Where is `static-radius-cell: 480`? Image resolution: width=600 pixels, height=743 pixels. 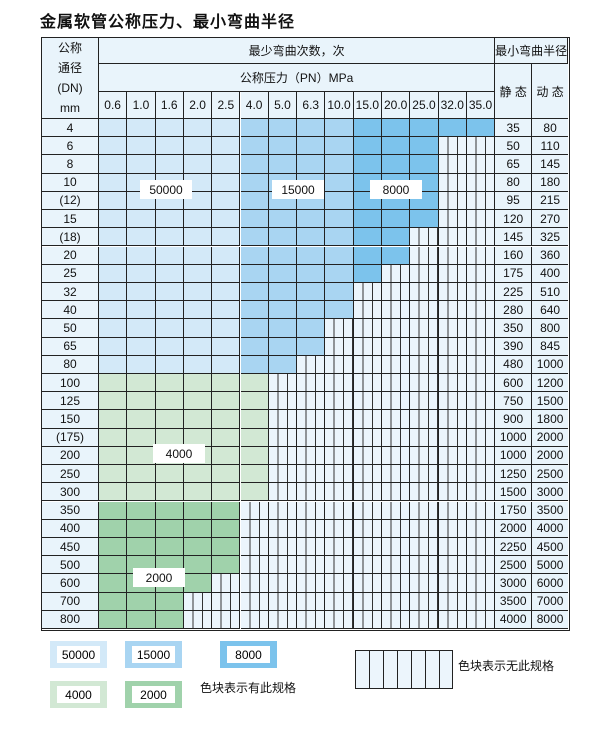
static-radius-cell: 480 is located at coordinates (514, 364).